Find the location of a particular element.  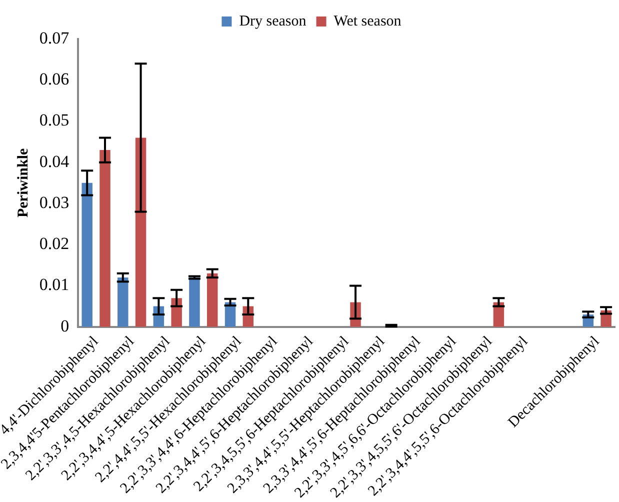

y-tick-label: 0.03 is located at coordinates (54, 202).